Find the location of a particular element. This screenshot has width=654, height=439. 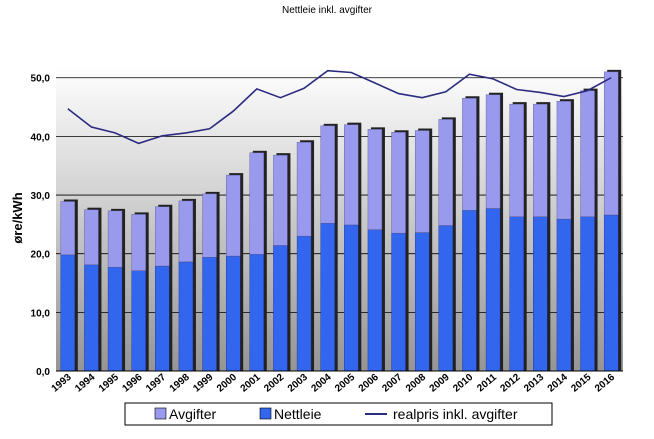

x-tick-label: 2002 is located at coordinates (274, 383).